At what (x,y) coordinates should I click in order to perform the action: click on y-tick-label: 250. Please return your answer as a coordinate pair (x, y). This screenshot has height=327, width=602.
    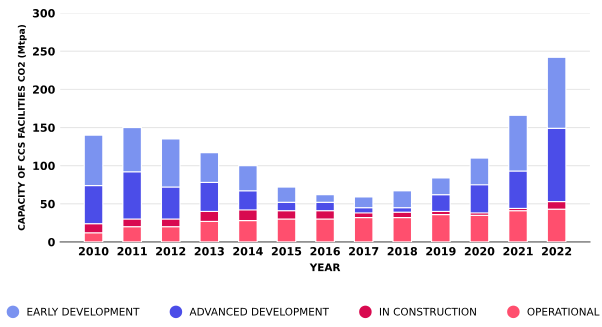
    Looking at the image, I should click on (44, 51).